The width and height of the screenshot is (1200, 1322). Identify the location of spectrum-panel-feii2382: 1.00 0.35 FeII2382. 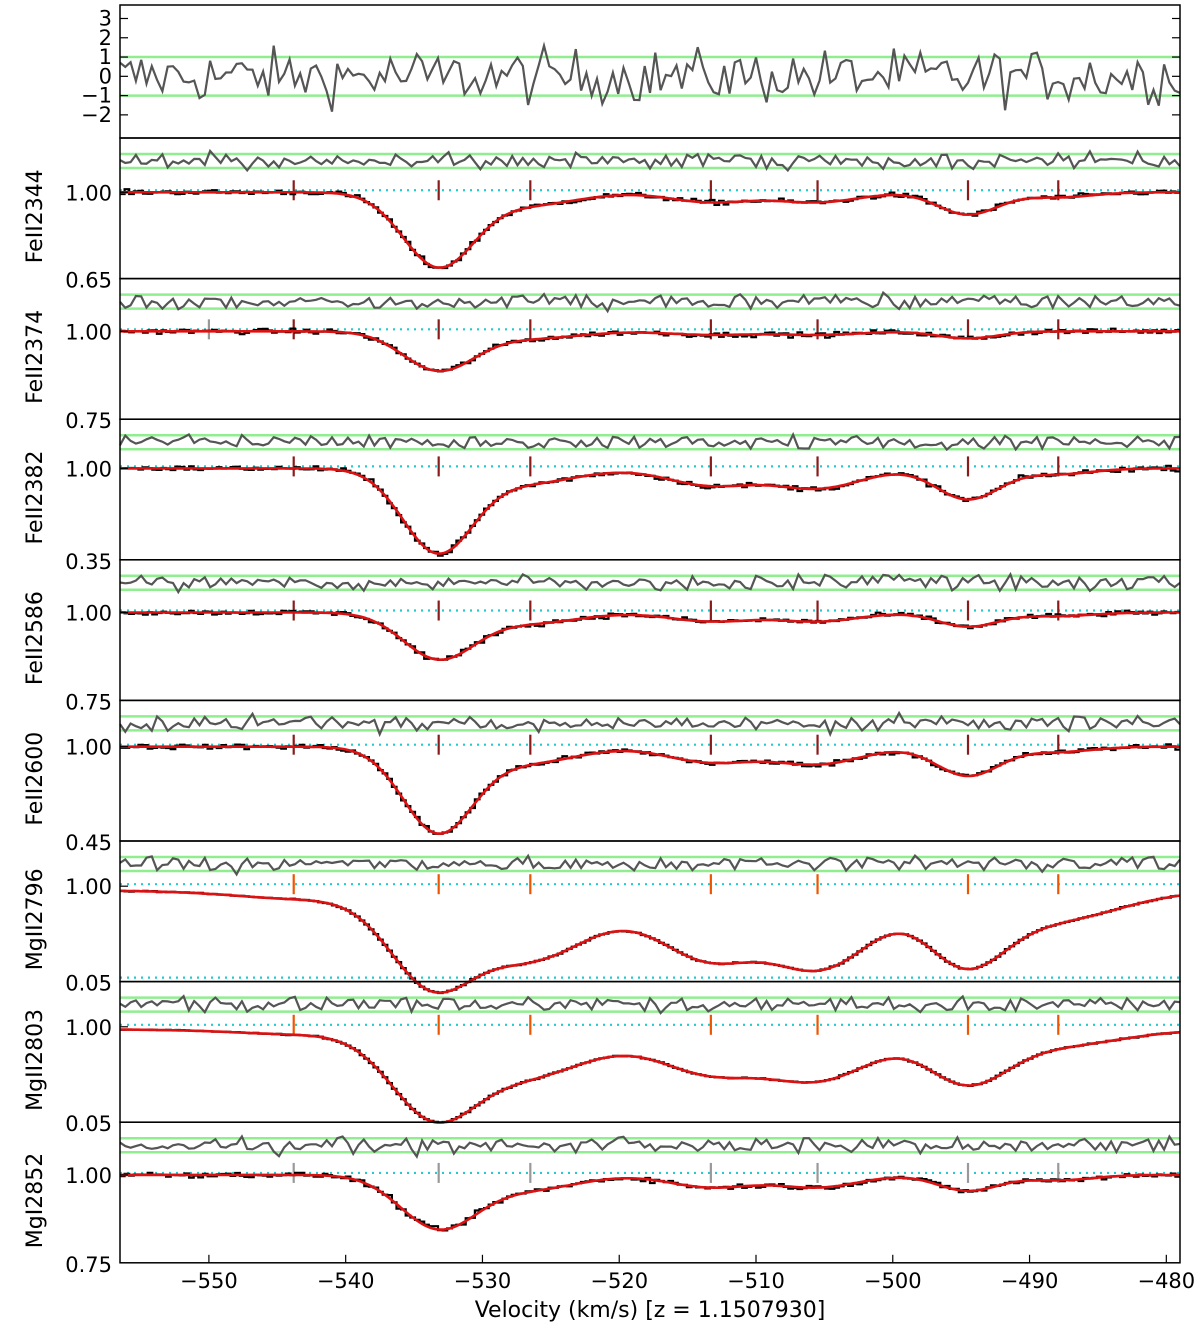
(602, 496).